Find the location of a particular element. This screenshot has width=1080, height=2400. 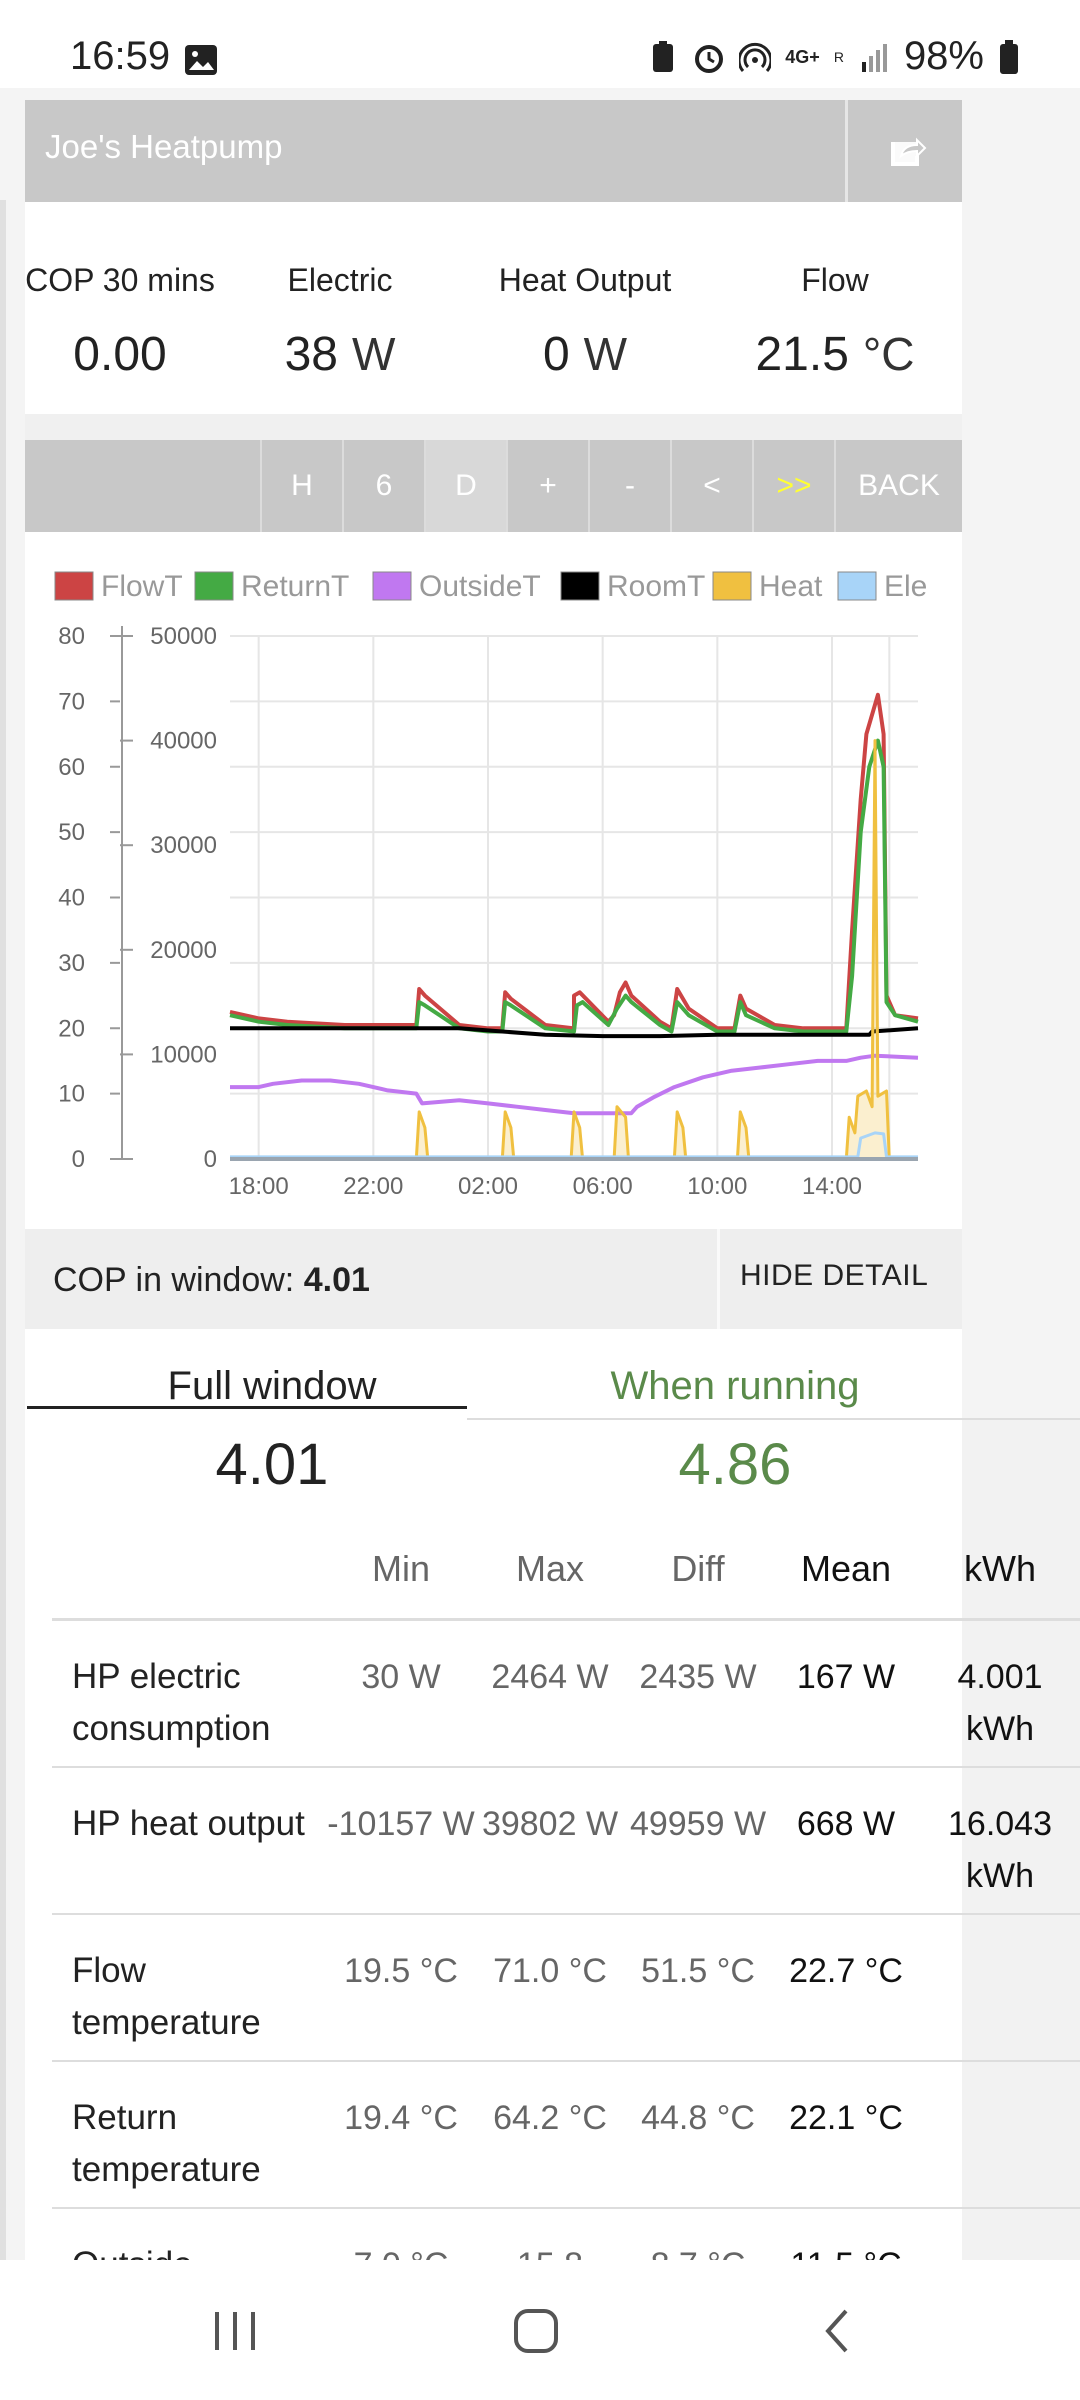

legend-fade is located at coordinates (949, 587).